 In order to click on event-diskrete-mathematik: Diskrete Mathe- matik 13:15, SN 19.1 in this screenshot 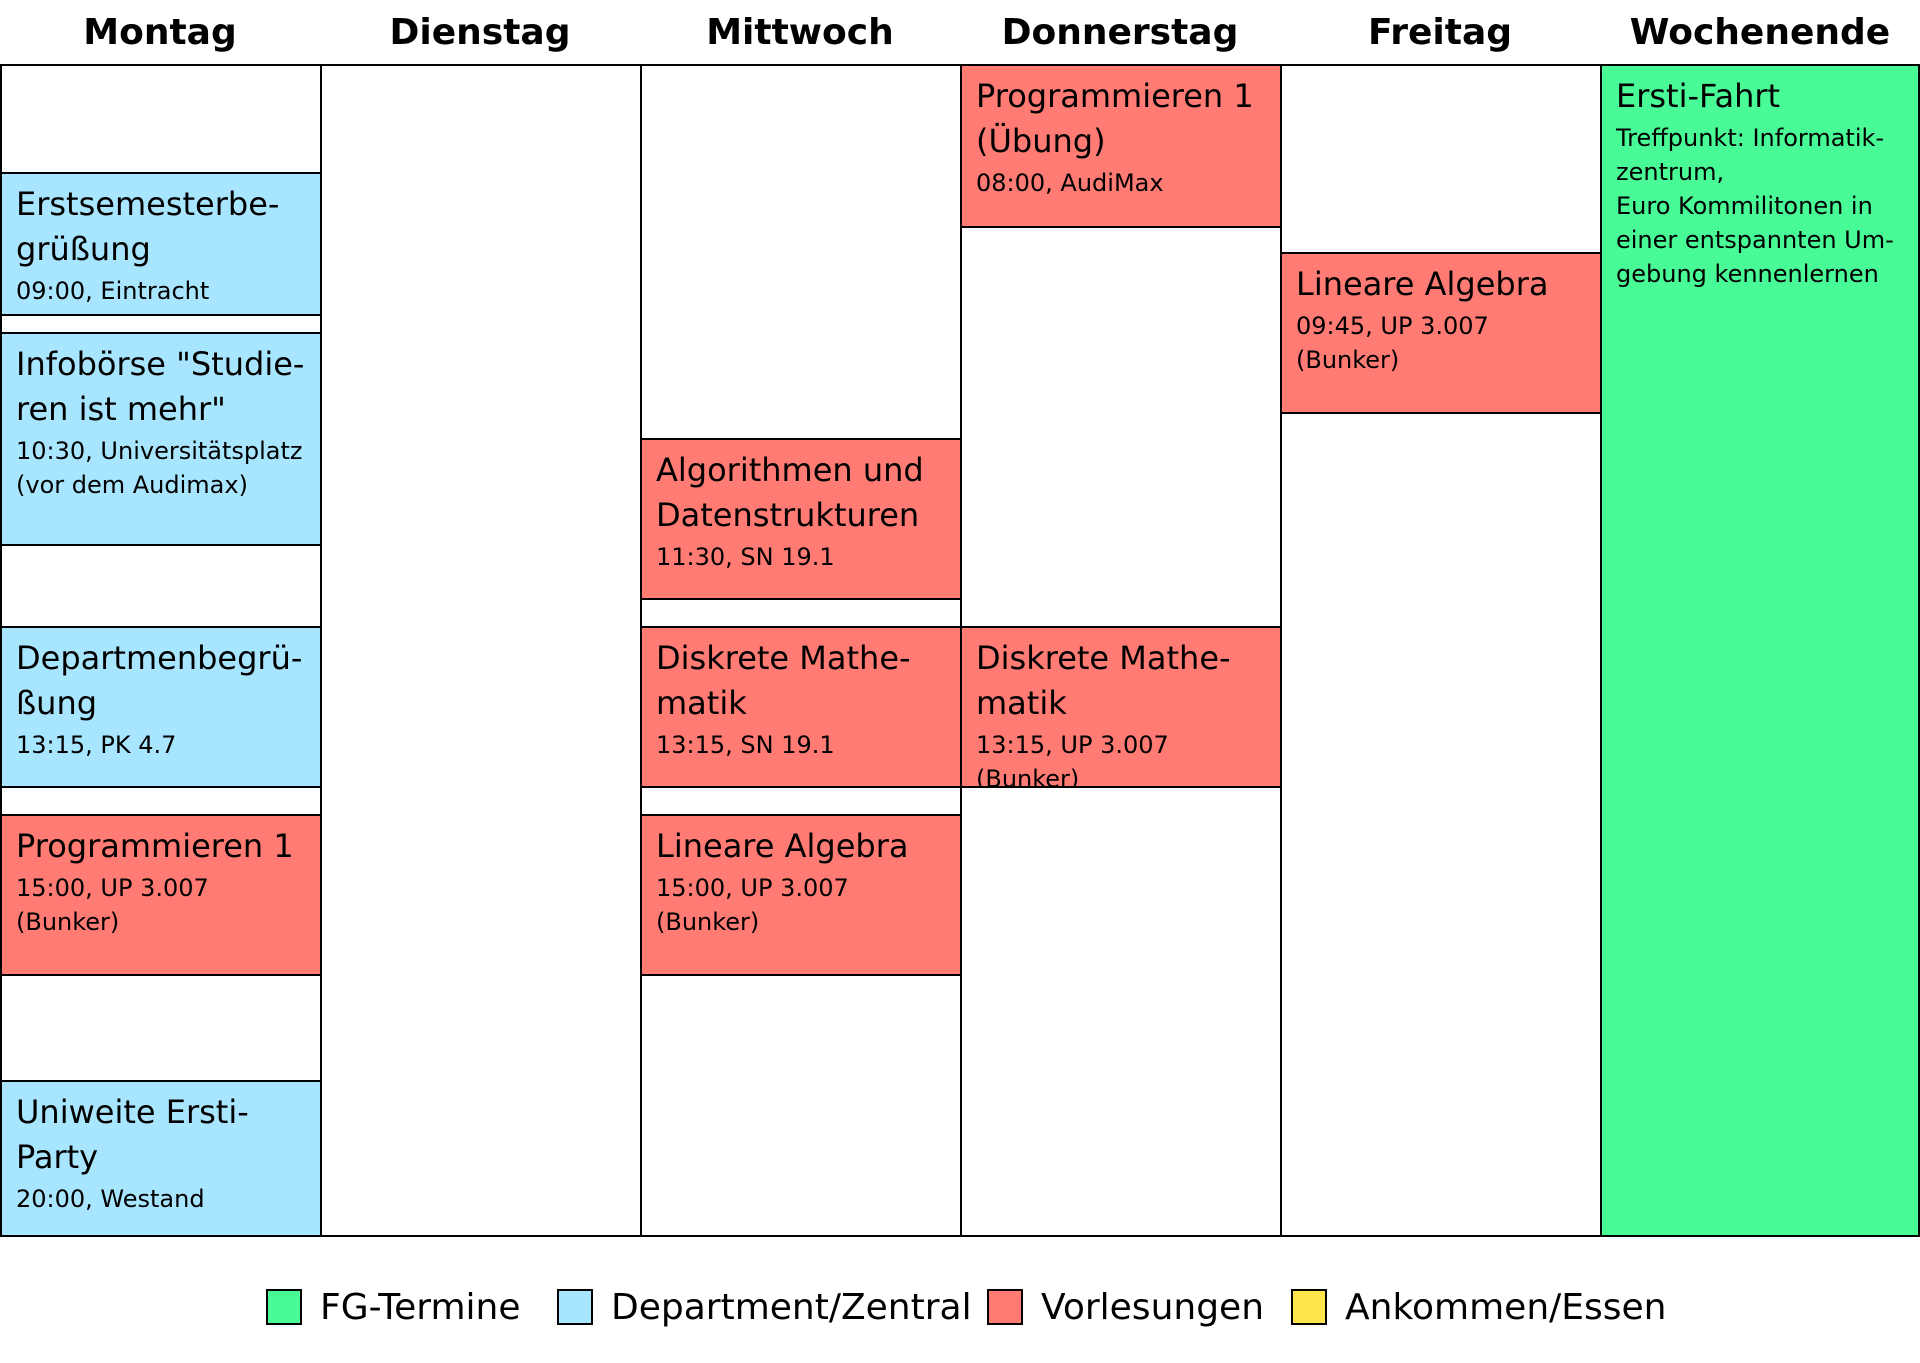, I will do `click(801, 707)`.